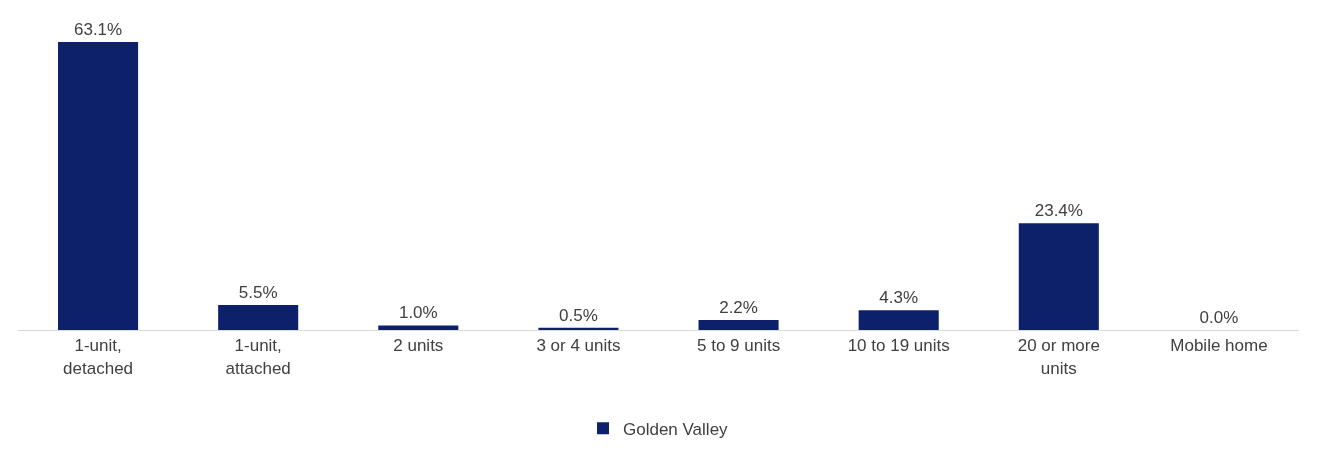  What do you see at coordinates (738, 346) in the screenshot?
I see `x-tick-label: 5 to 9 units` at bounding box center [738, 346].